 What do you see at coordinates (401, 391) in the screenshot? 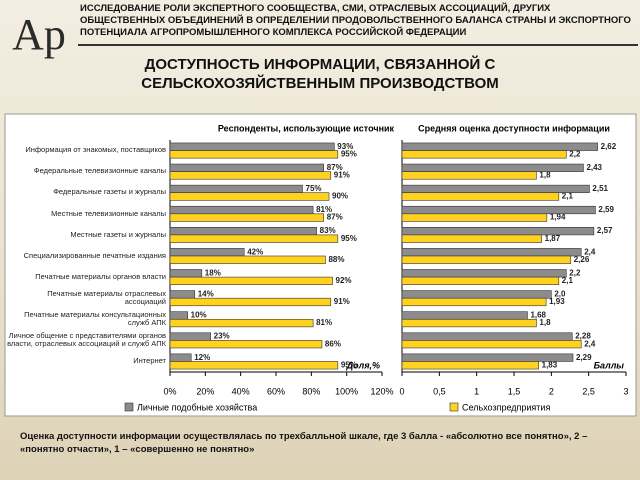
I see `x-tick-label: 0` at bounding box center [401, 391].